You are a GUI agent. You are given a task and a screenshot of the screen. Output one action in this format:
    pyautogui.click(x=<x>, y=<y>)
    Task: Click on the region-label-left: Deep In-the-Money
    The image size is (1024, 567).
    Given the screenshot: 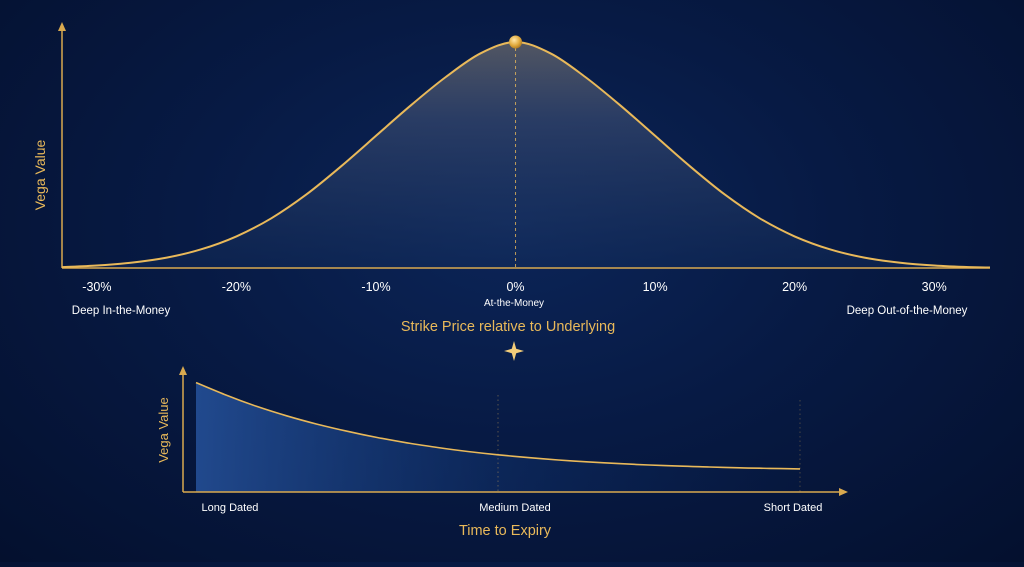 What is the action you would take?
    pyautogui.click(x=121, y=311)
    